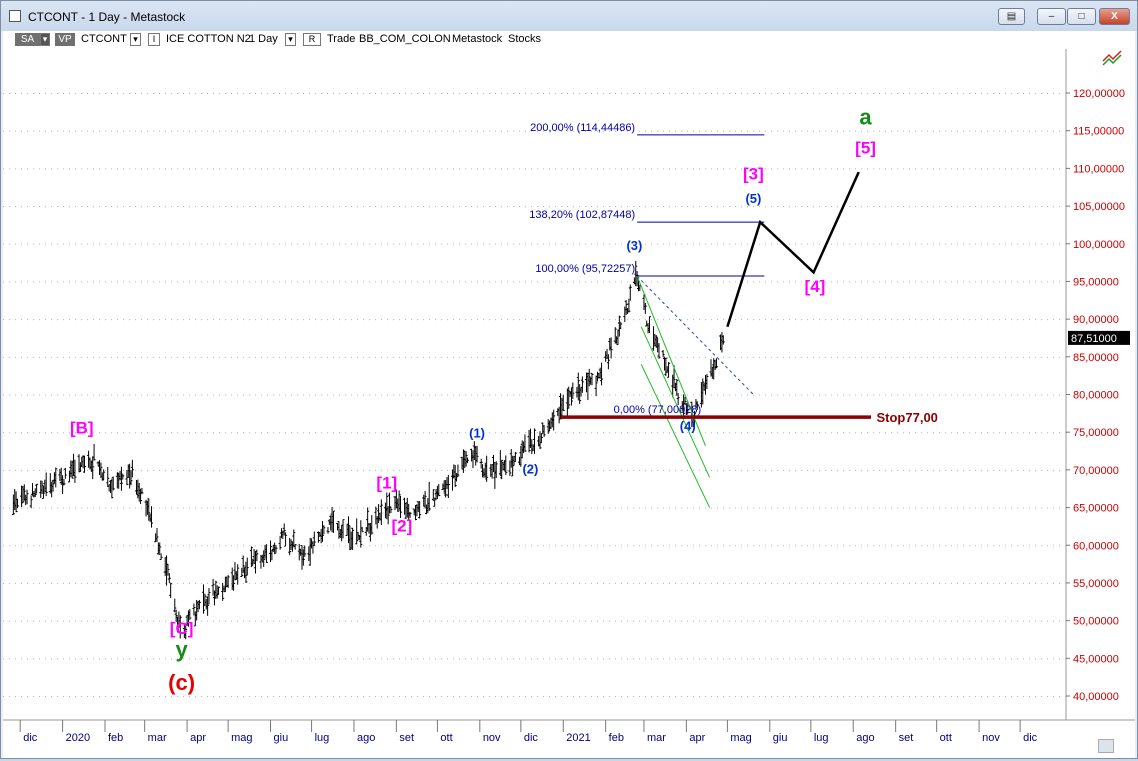 The width and height of the screenshot is (1138, 761). Describe the element at coordinates (15, 16) in the screenshot. I see `window-icon` at that location.